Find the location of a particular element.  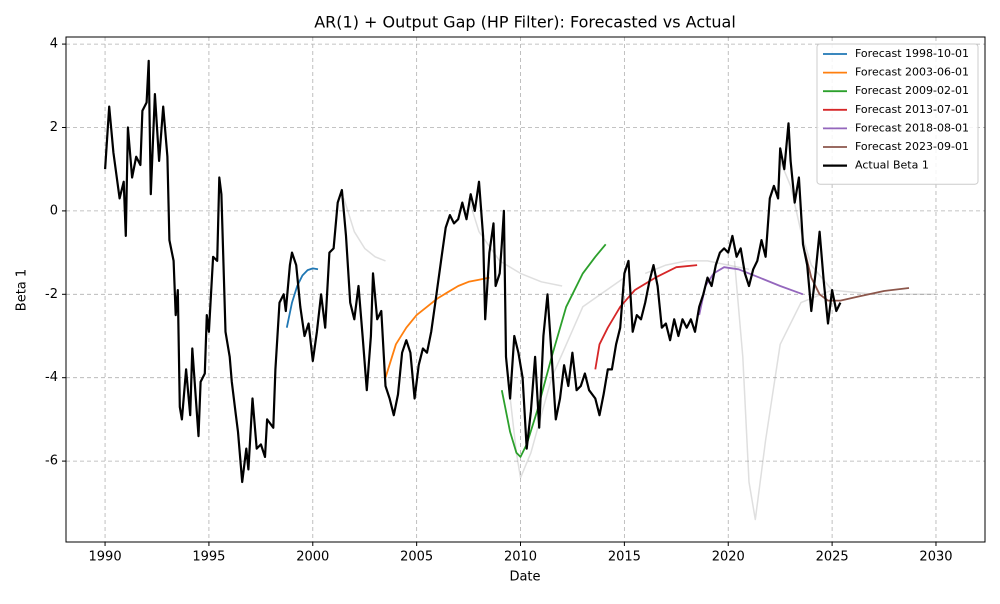

x-tick-label: 2000 is located at coordinates (312, 557).